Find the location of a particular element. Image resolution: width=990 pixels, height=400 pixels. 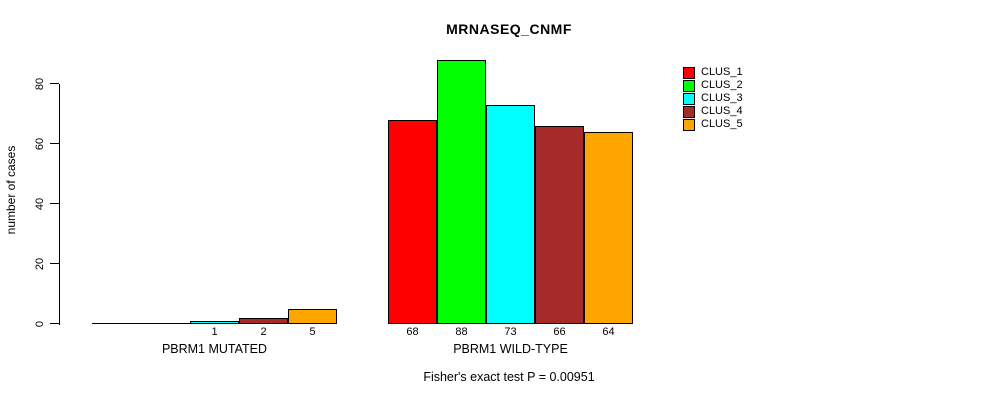

bar-value-label: 64 is located at coordinates (608, 332).